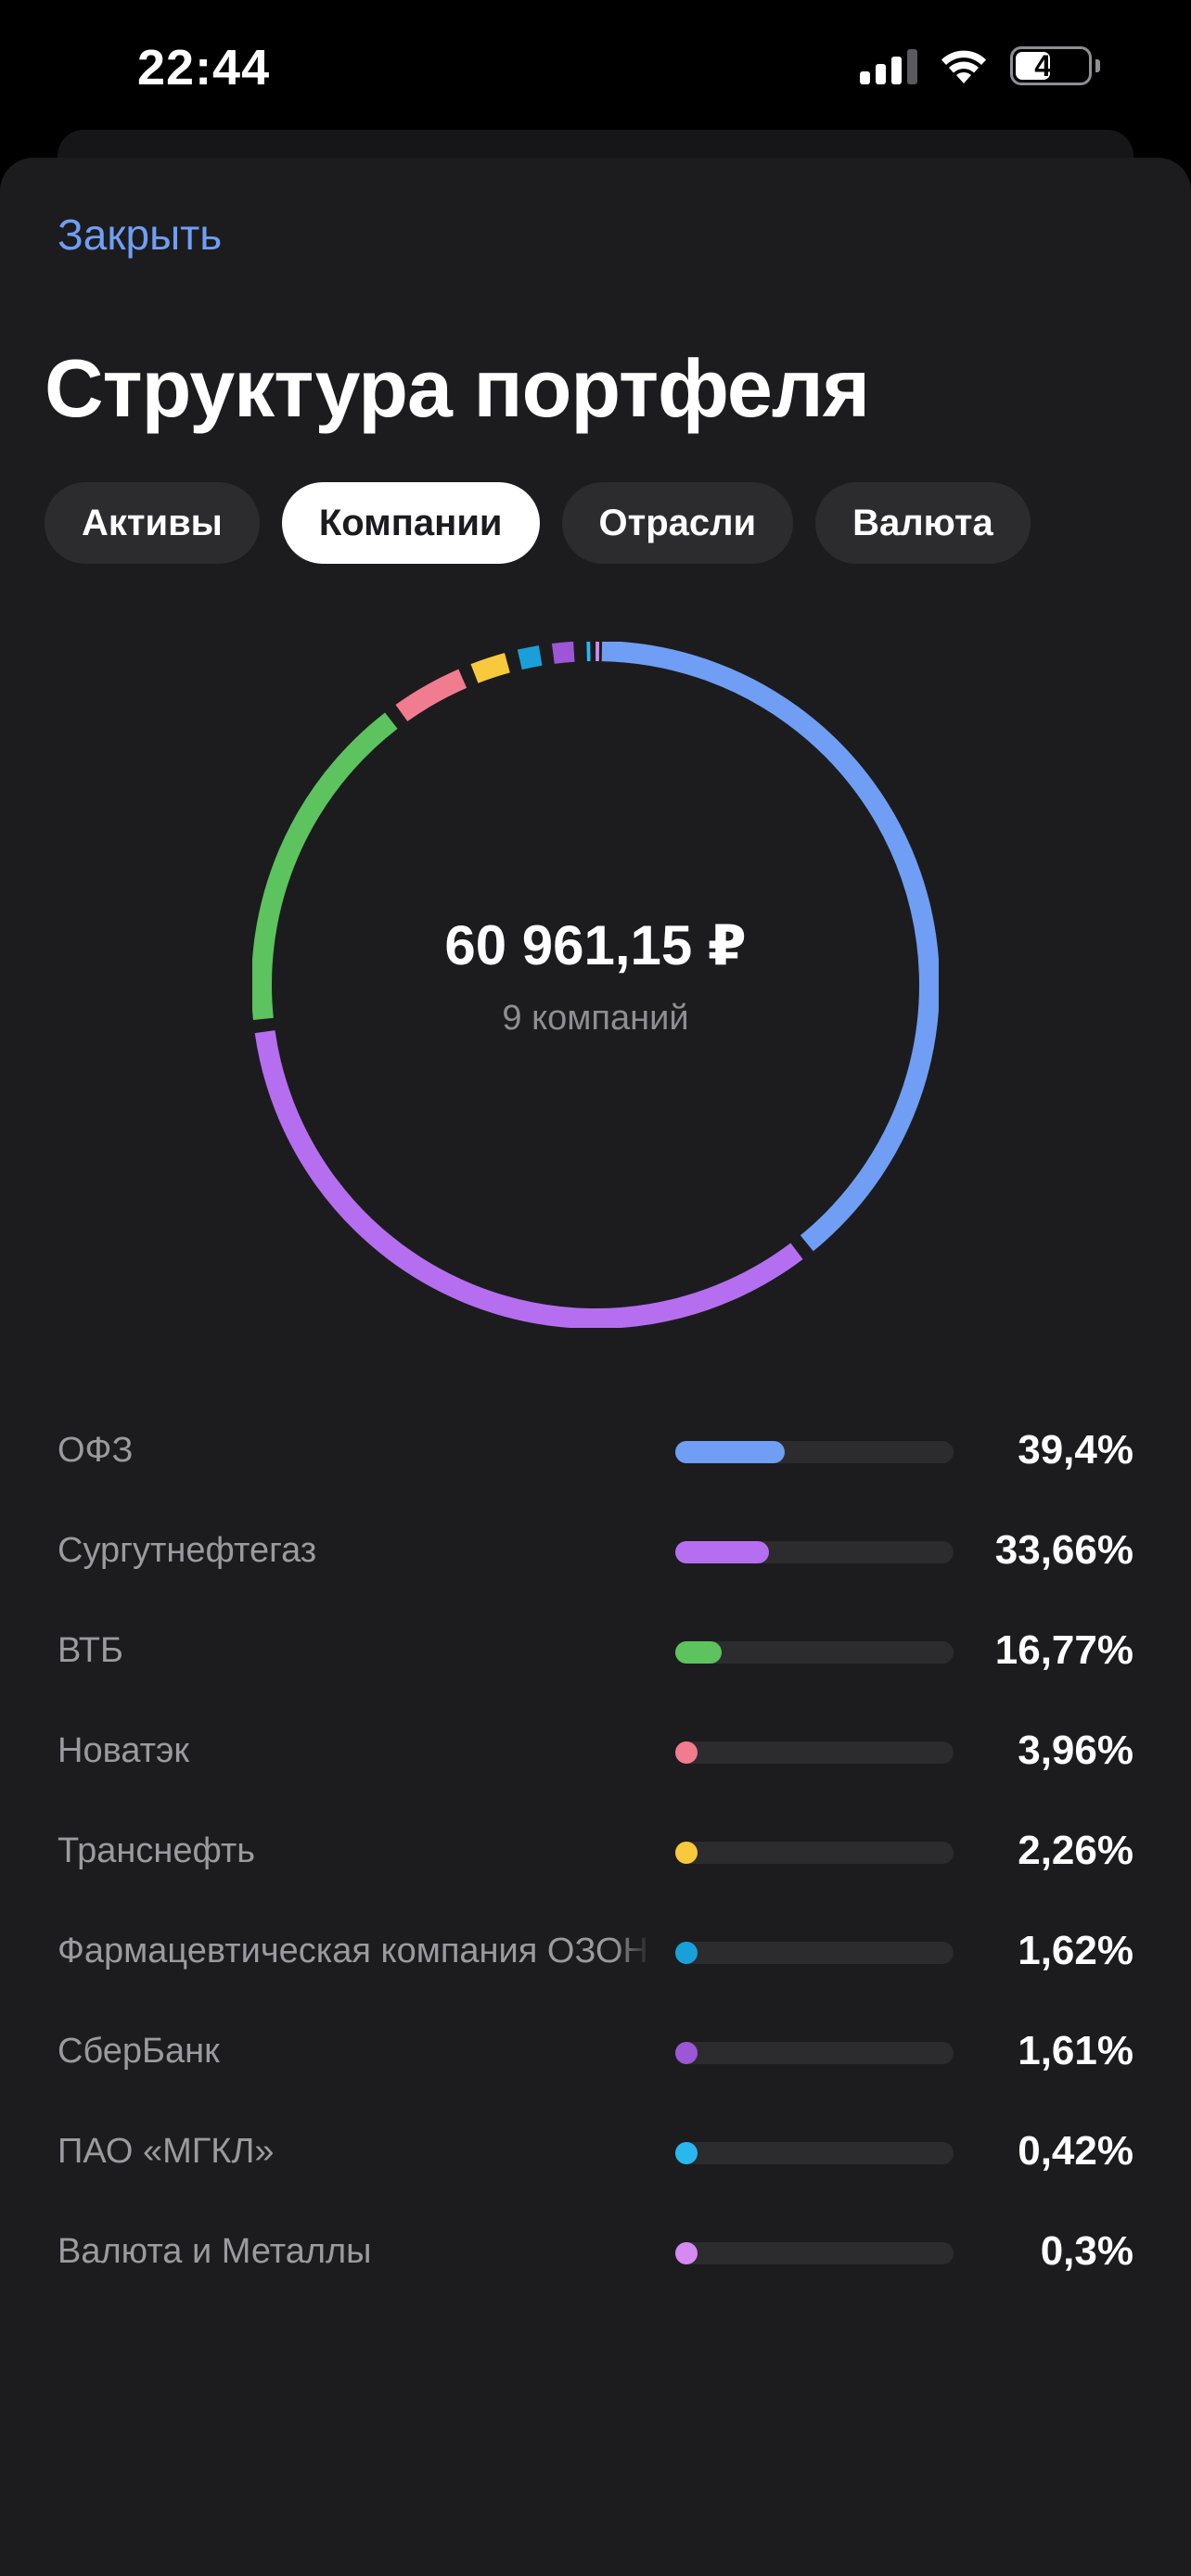 This screenshot has width=1191, height=2576. I want to click on companies-count: 9 компаний, so click(595, 1018).